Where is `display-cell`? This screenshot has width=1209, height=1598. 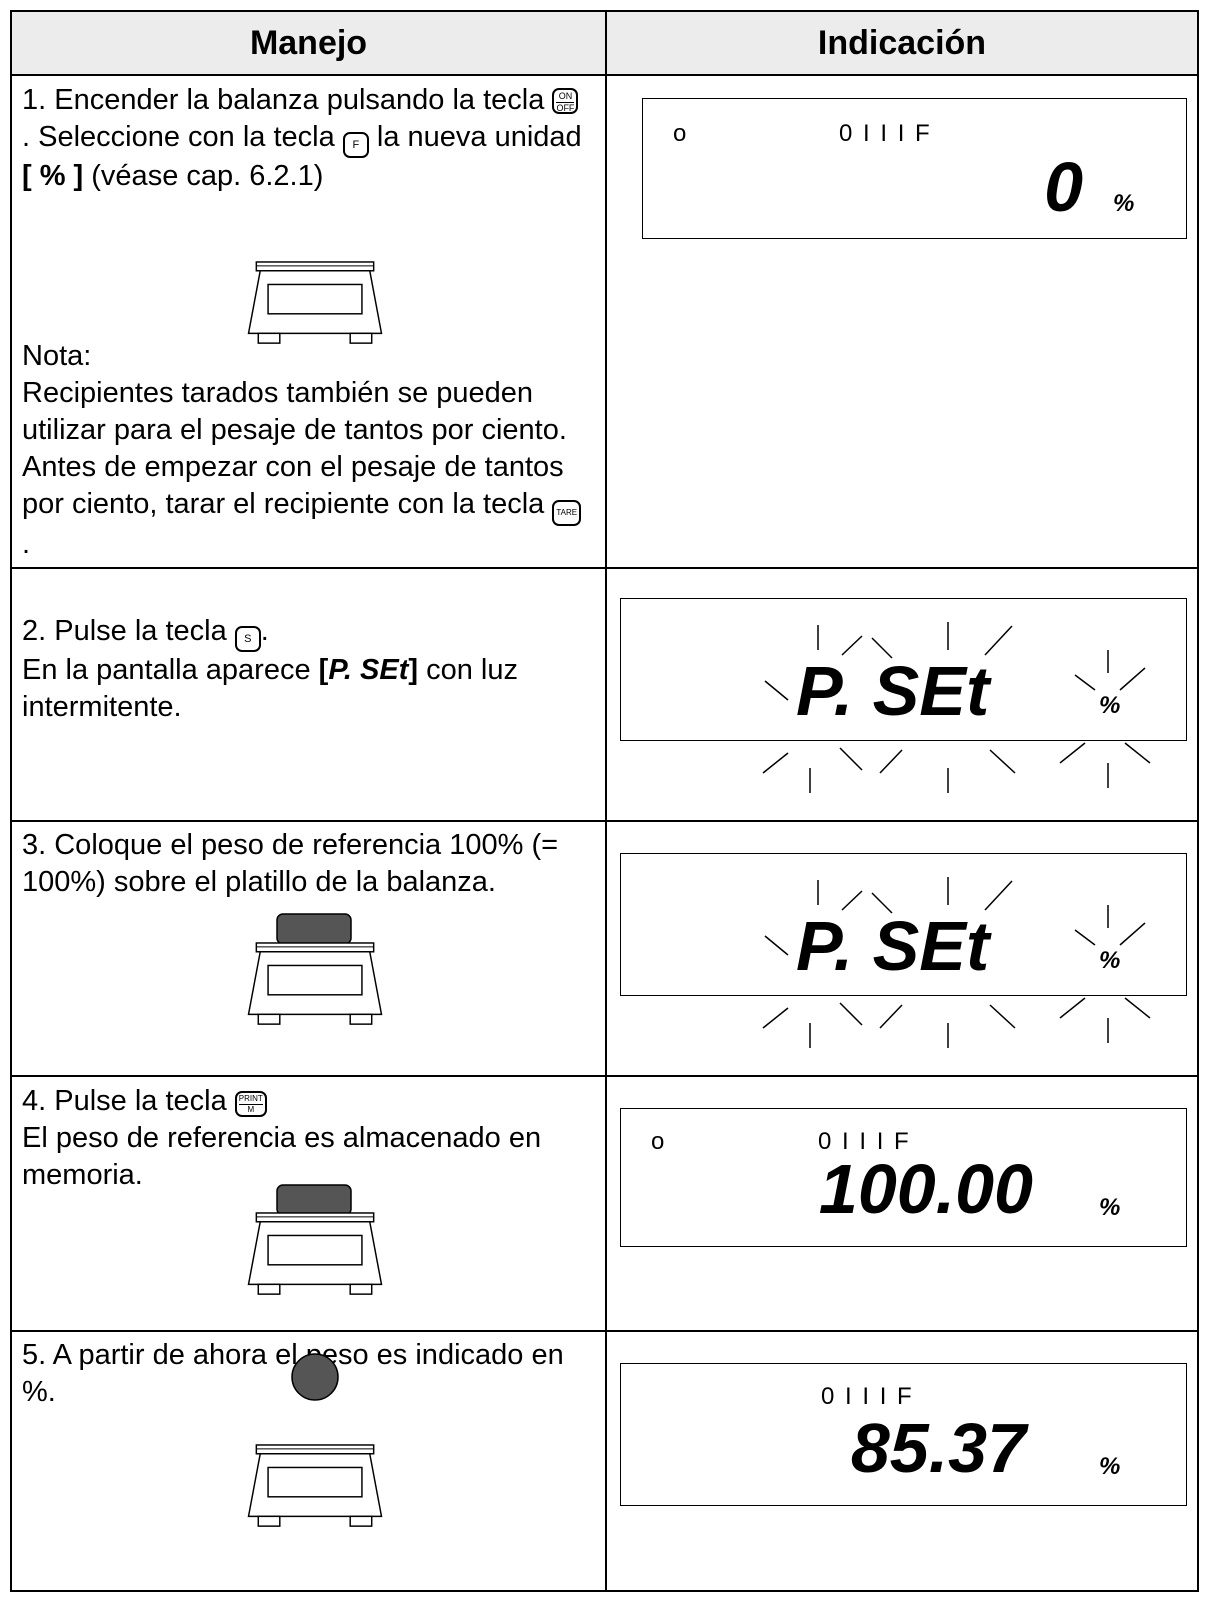
display-cell is located at coordinates (902, 1461).